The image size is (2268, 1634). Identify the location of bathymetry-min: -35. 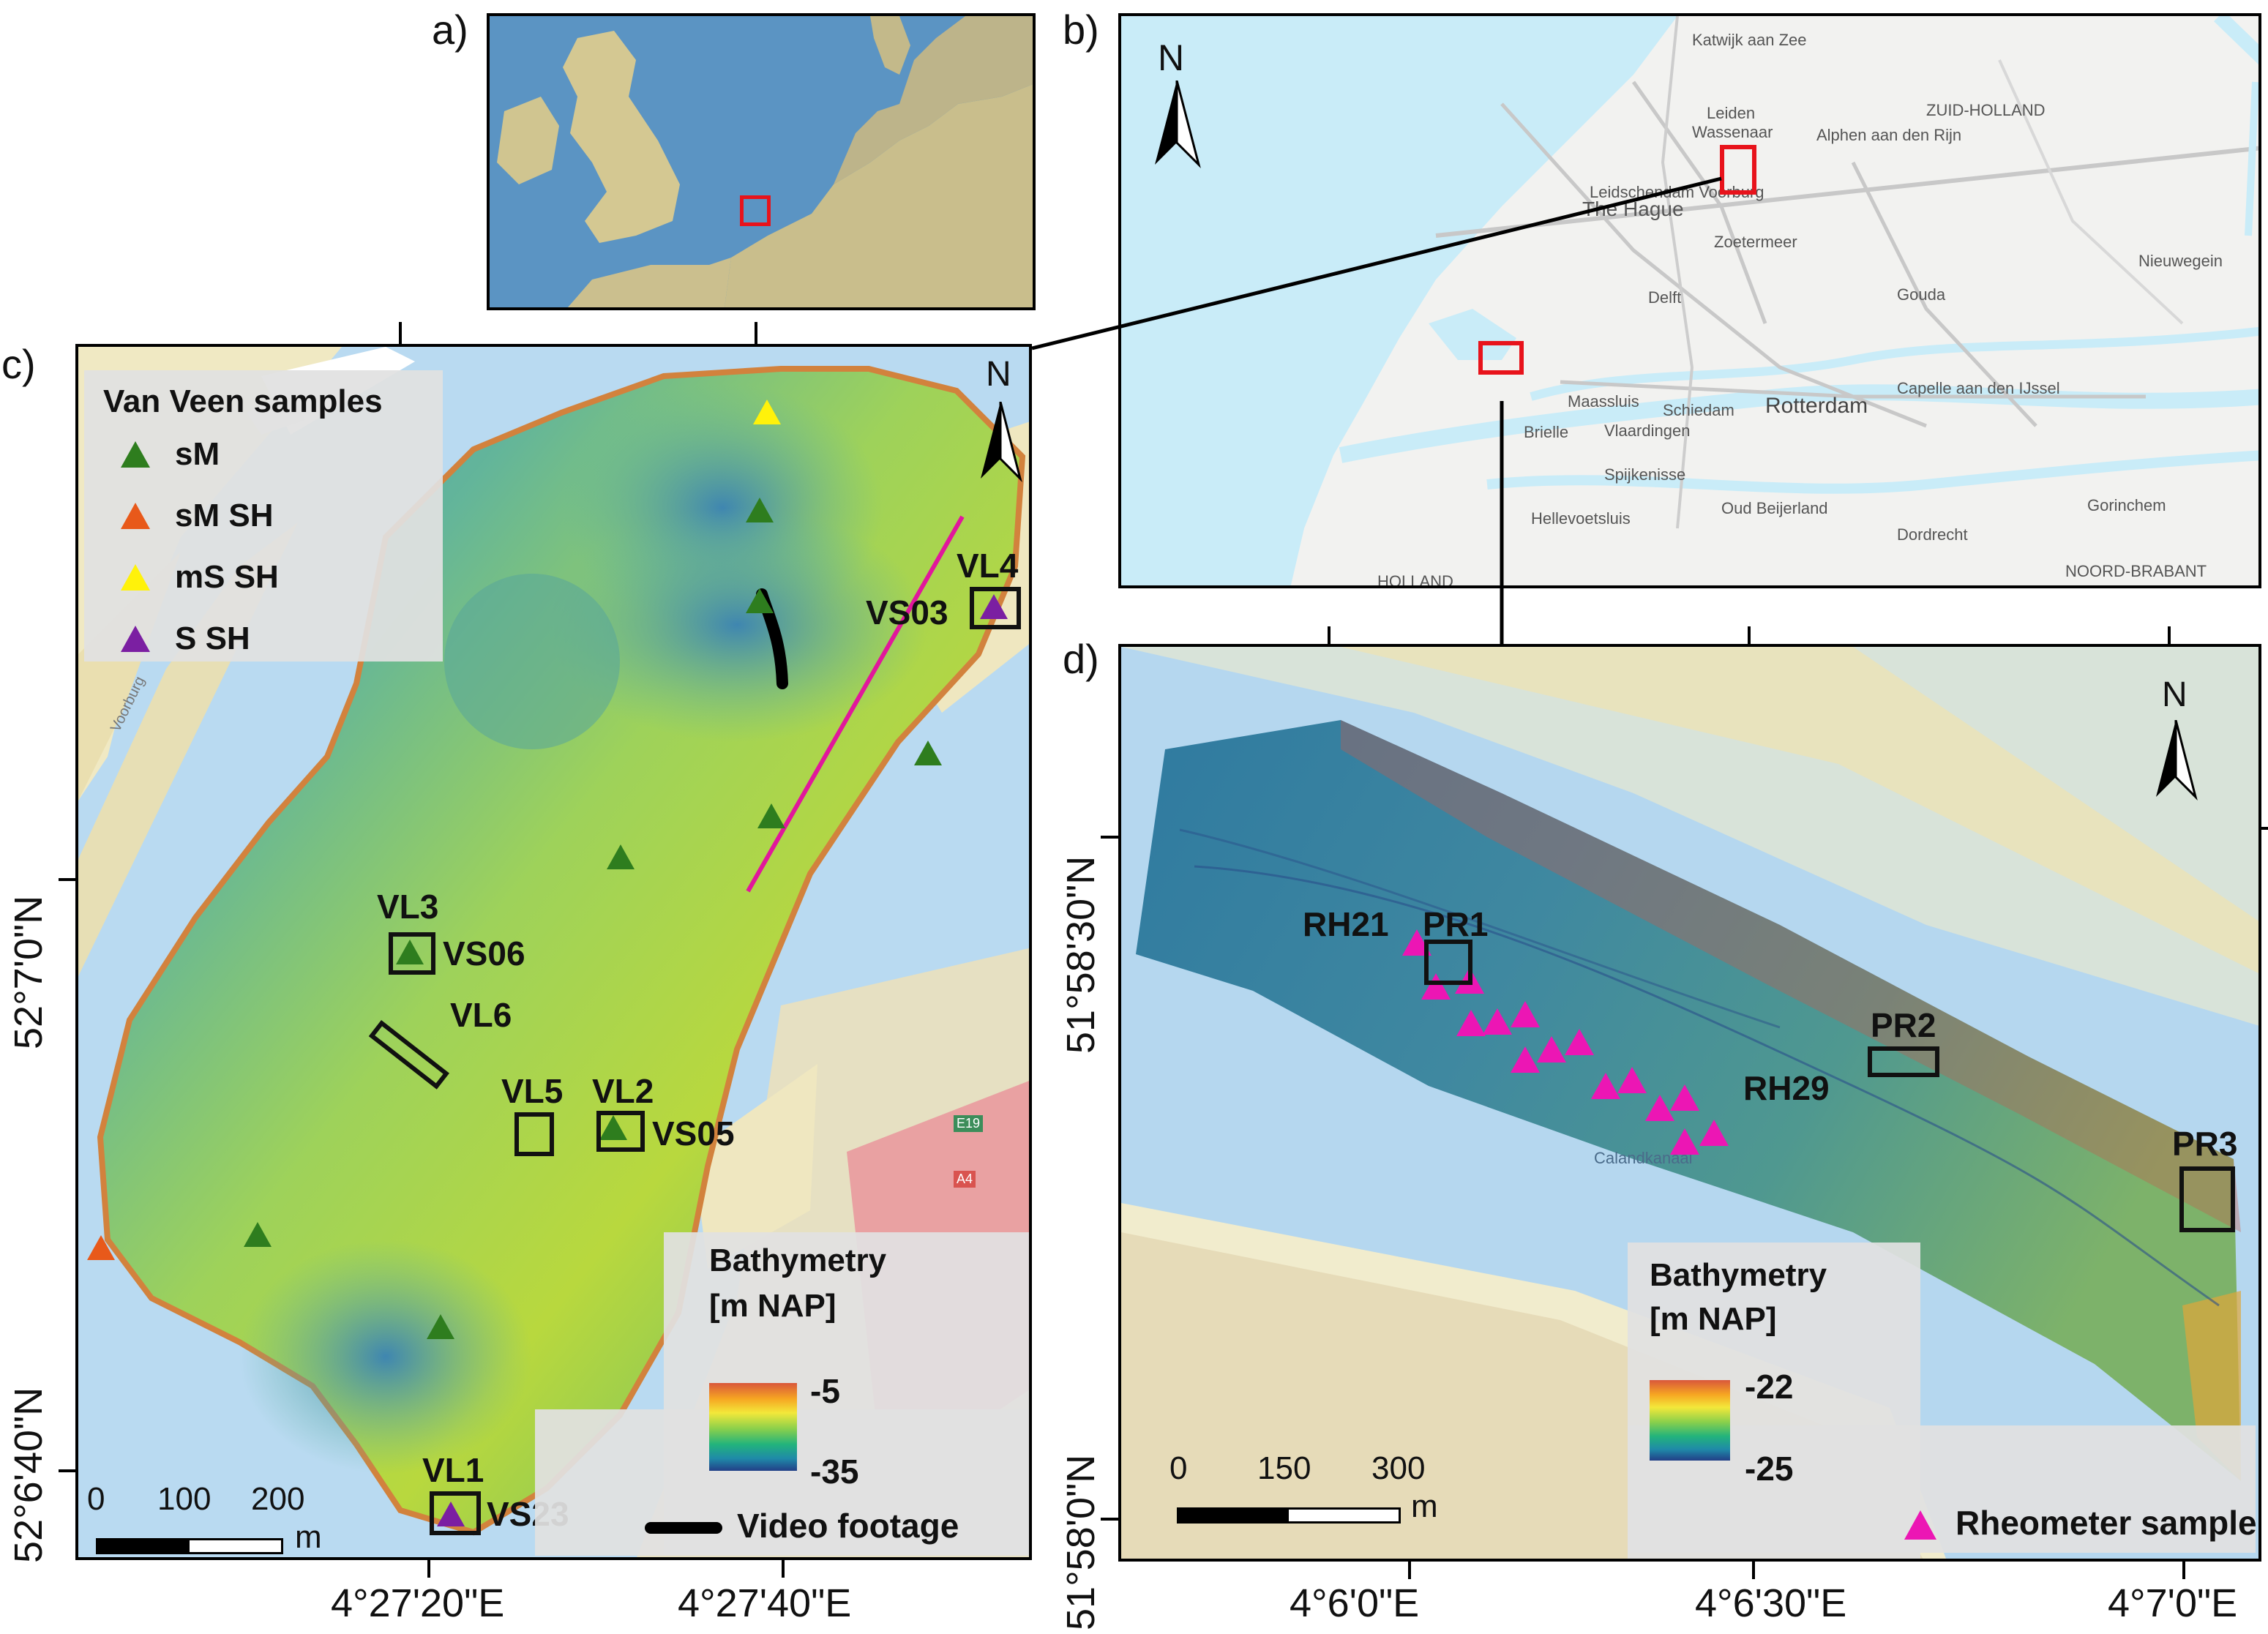
(834, 1472).